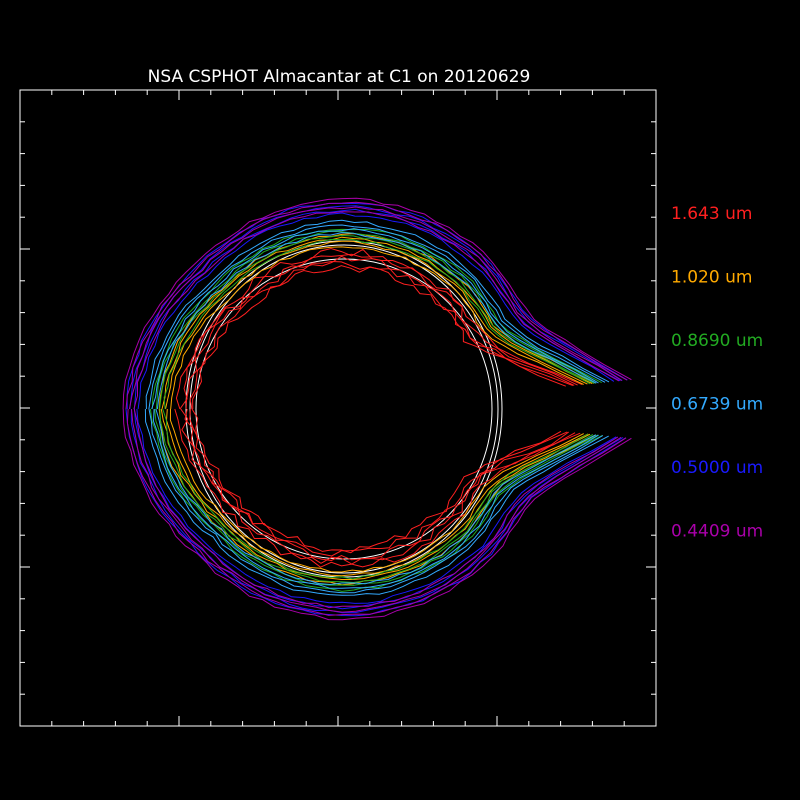  I want to click on trace-3-3-lower, so click(376, 502).